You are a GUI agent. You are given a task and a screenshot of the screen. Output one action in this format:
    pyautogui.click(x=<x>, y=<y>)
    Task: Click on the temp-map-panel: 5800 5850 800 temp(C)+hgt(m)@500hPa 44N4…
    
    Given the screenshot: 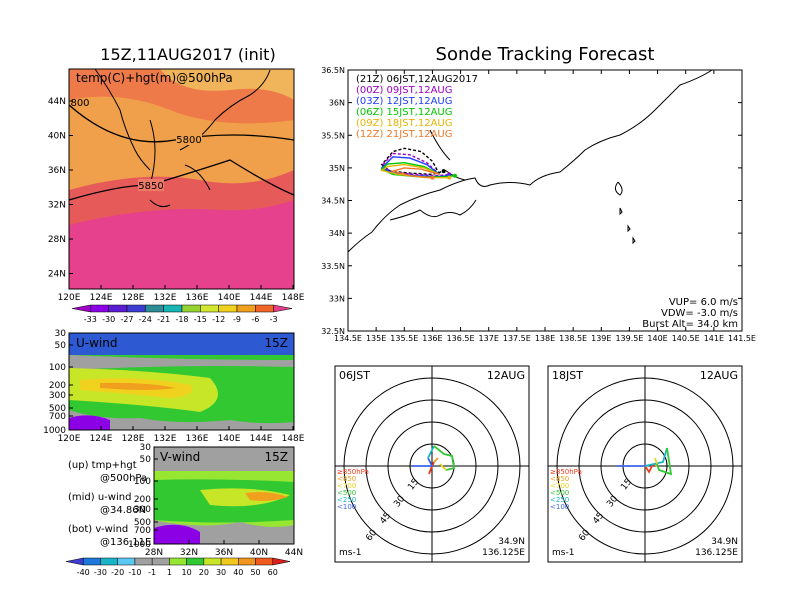 What is the action you would take?
    pyautogui.click(x=176, y=185)
    